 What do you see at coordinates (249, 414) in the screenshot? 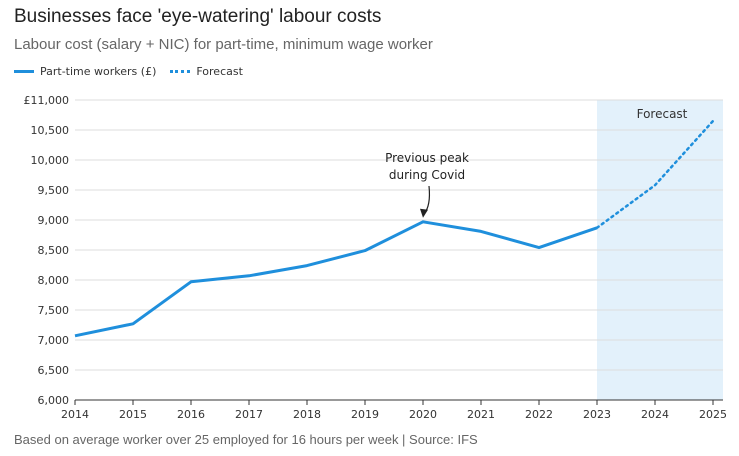
I see `x-tick-label: 2017` at bounding box center [249, 414].